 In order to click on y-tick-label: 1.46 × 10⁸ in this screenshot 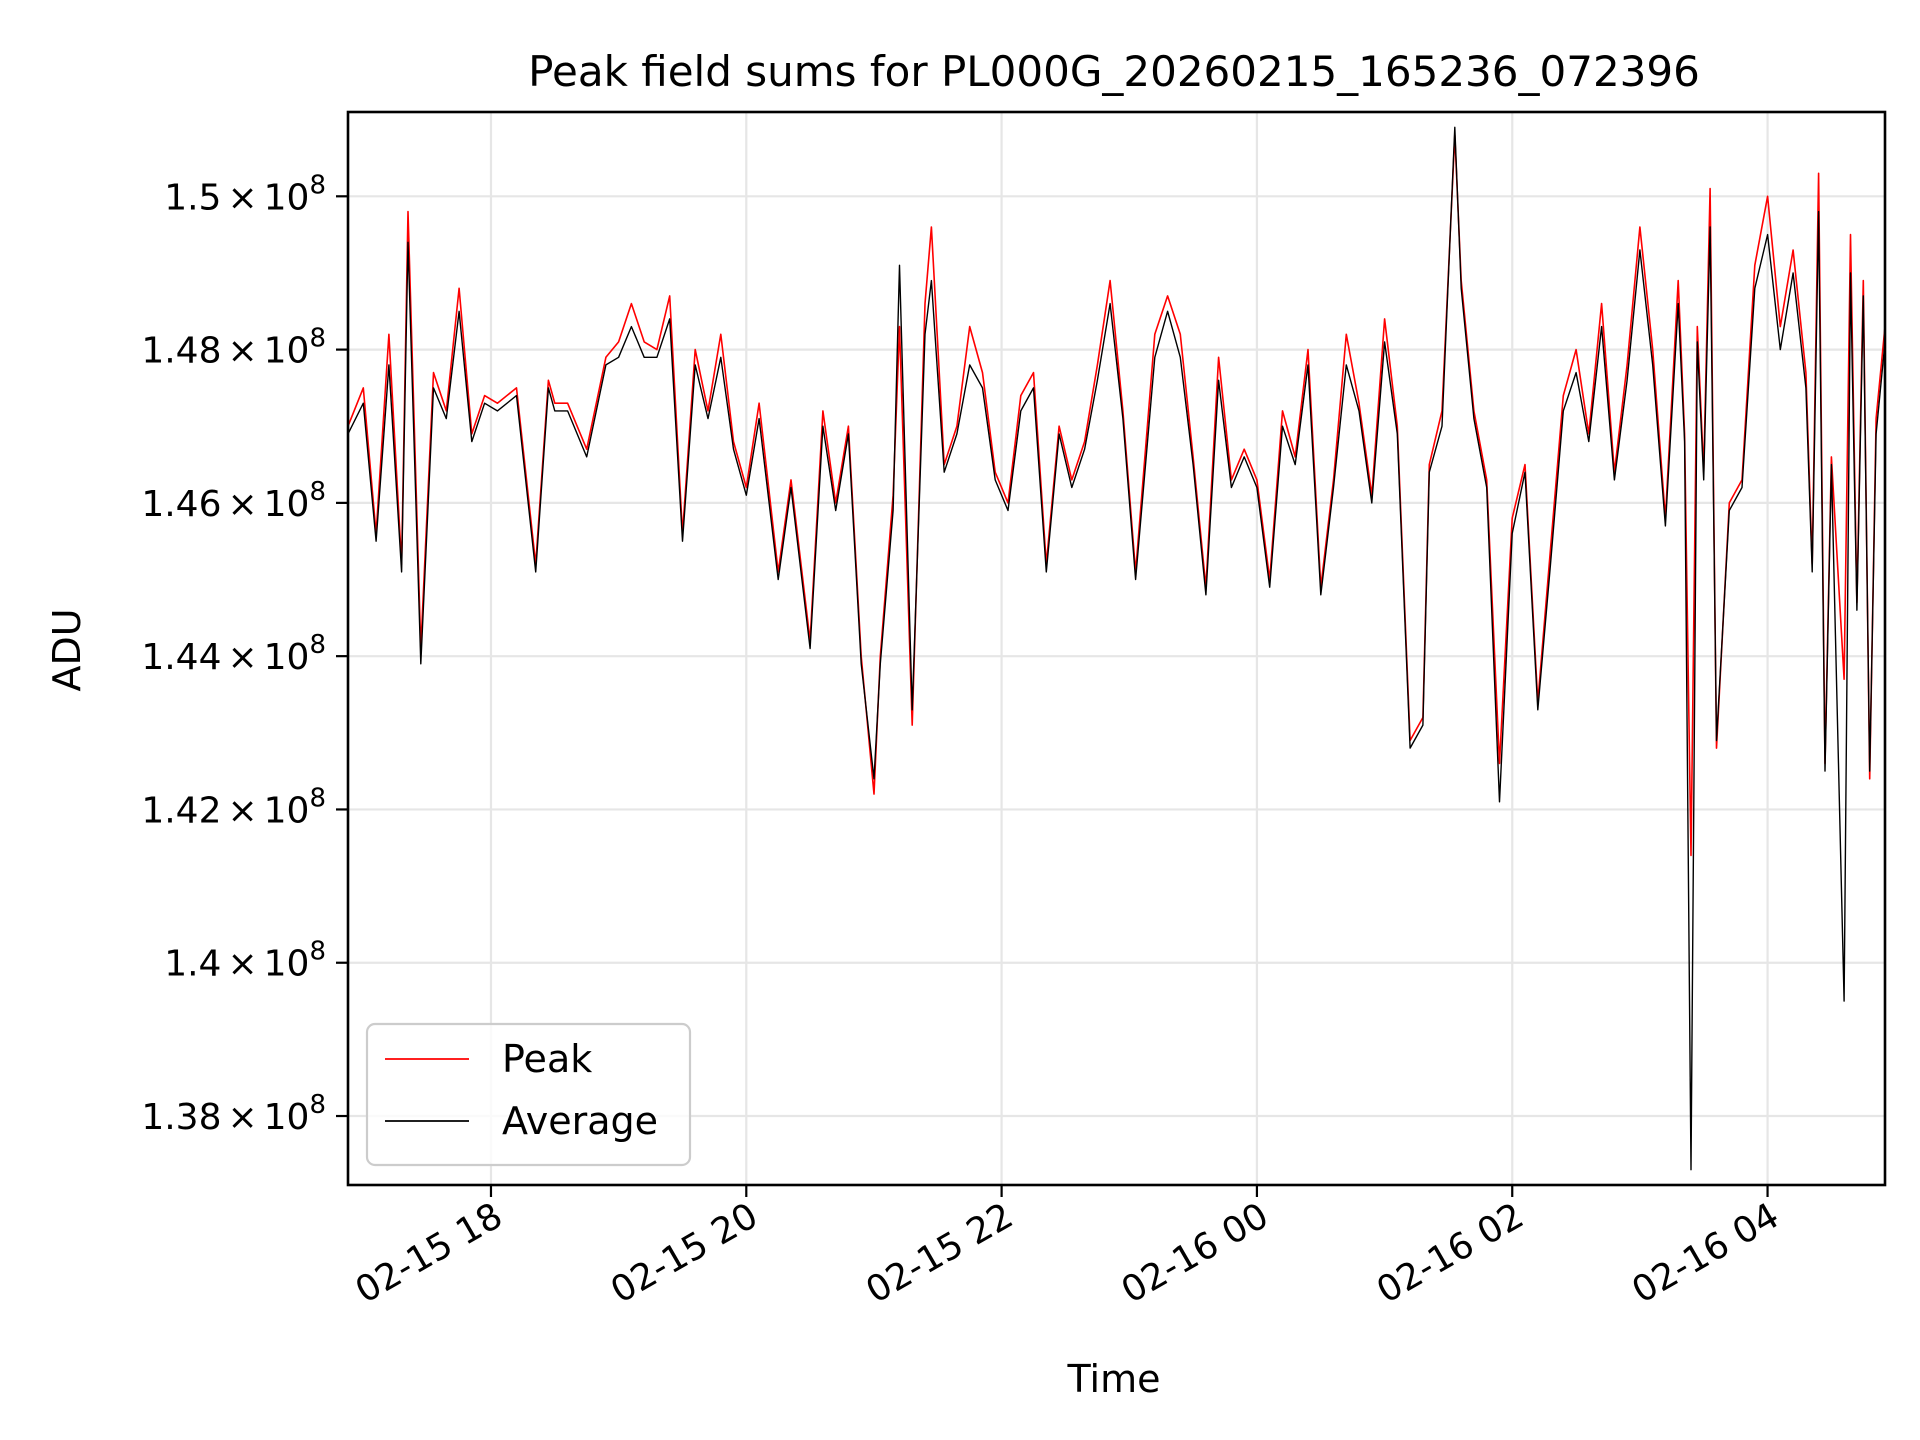, I will do `click(233, 501)`.